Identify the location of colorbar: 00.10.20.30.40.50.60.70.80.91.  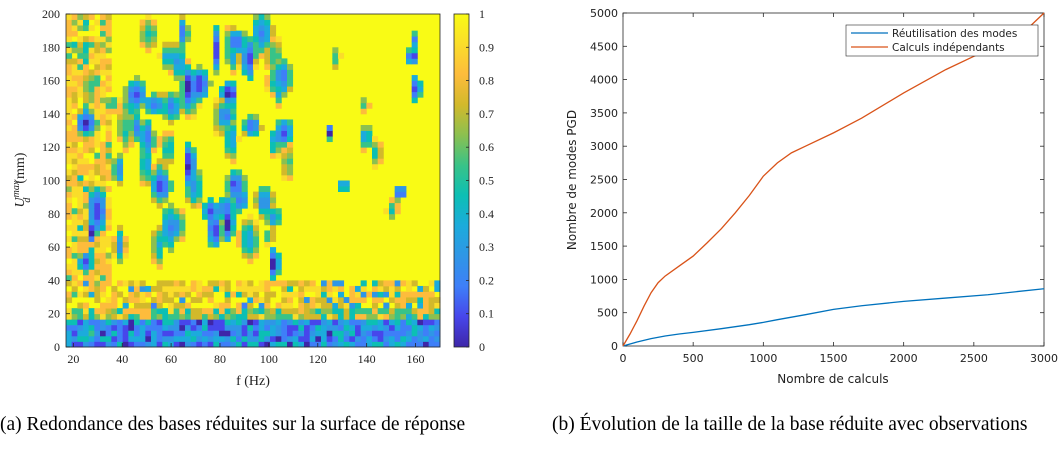
(473, 180).